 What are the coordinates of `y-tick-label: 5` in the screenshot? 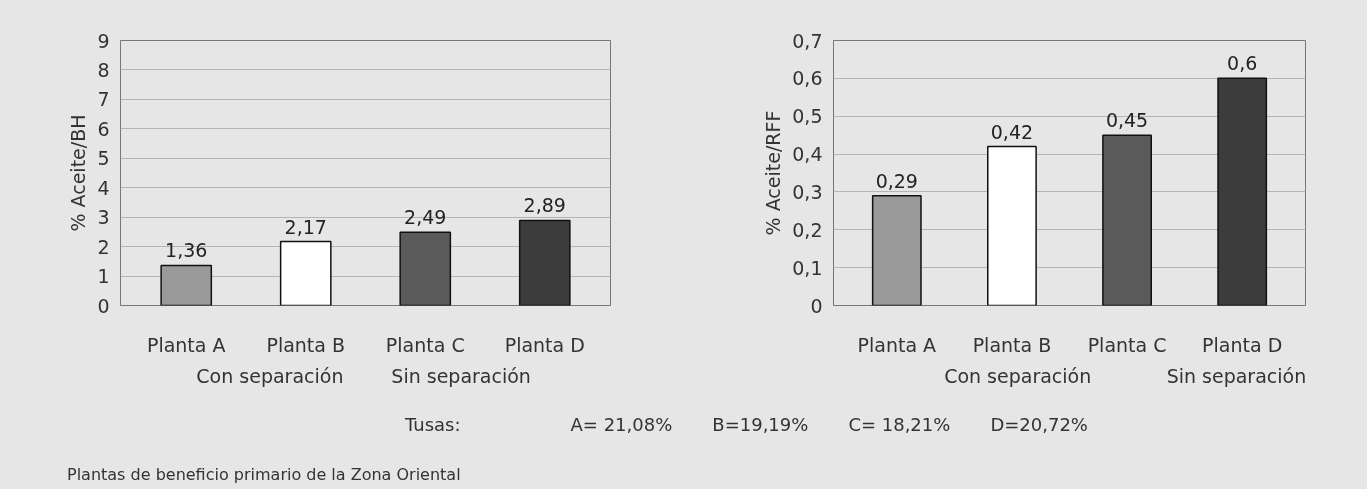 It's located at (103, 158).